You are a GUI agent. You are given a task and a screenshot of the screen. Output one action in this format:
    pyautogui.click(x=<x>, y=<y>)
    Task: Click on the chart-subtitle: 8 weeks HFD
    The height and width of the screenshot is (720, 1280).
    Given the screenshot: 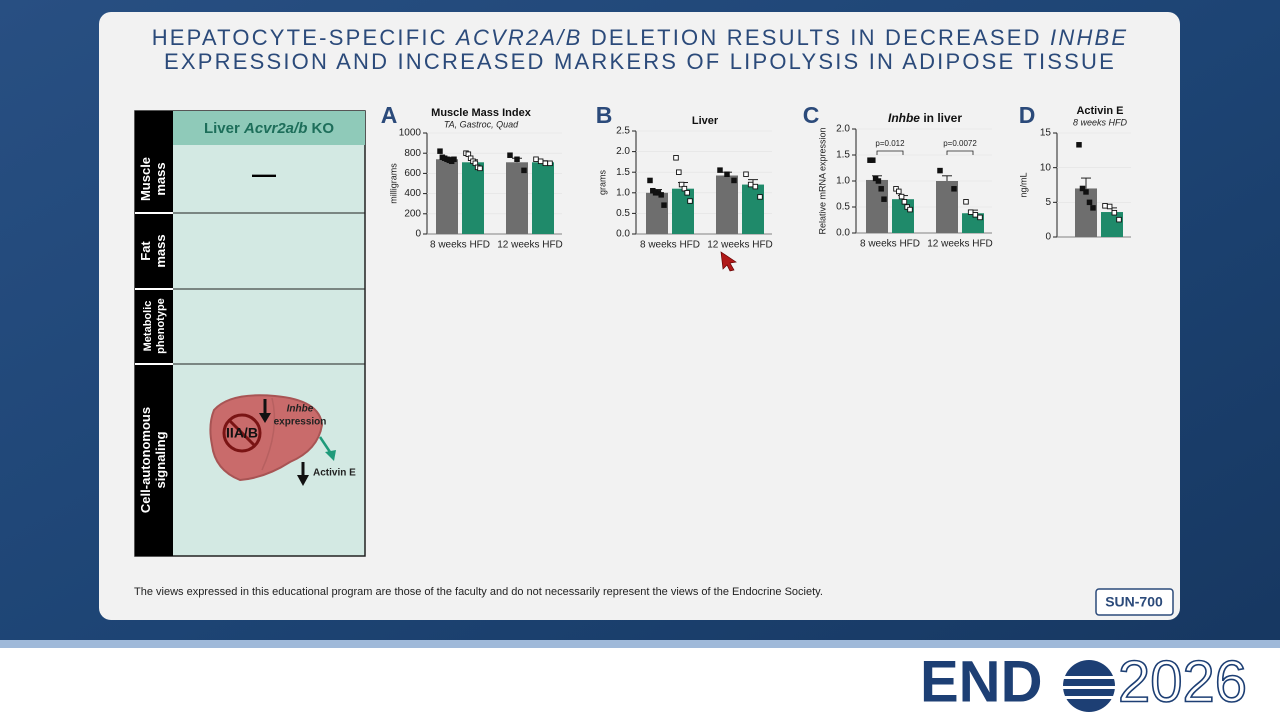 What is the action you would take?
    pyautogui.click(x=1100, y=122)
    